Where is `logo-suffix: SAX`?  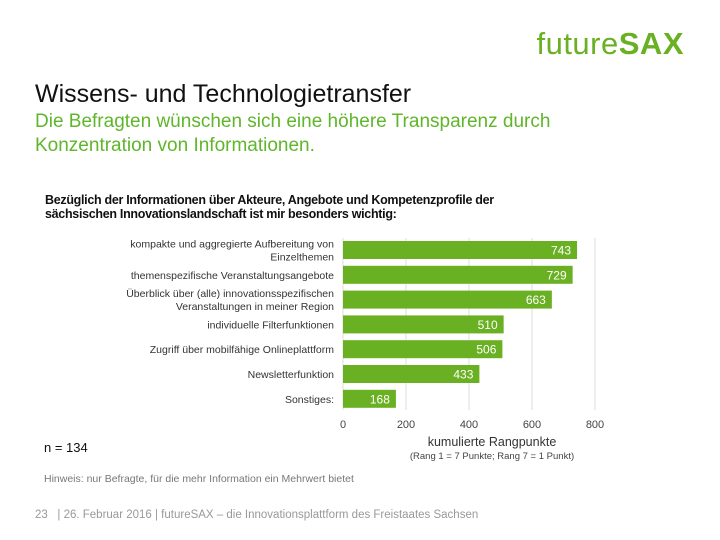 logo-suffix: SAX is located at coordinates (651, 43).